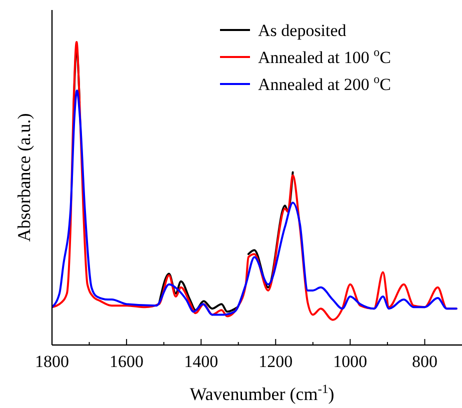 The image size is (462, 408). Describe the element at coordinates (52, 361) in the screenshot. I see `x-tick-label: 1800` at that location.